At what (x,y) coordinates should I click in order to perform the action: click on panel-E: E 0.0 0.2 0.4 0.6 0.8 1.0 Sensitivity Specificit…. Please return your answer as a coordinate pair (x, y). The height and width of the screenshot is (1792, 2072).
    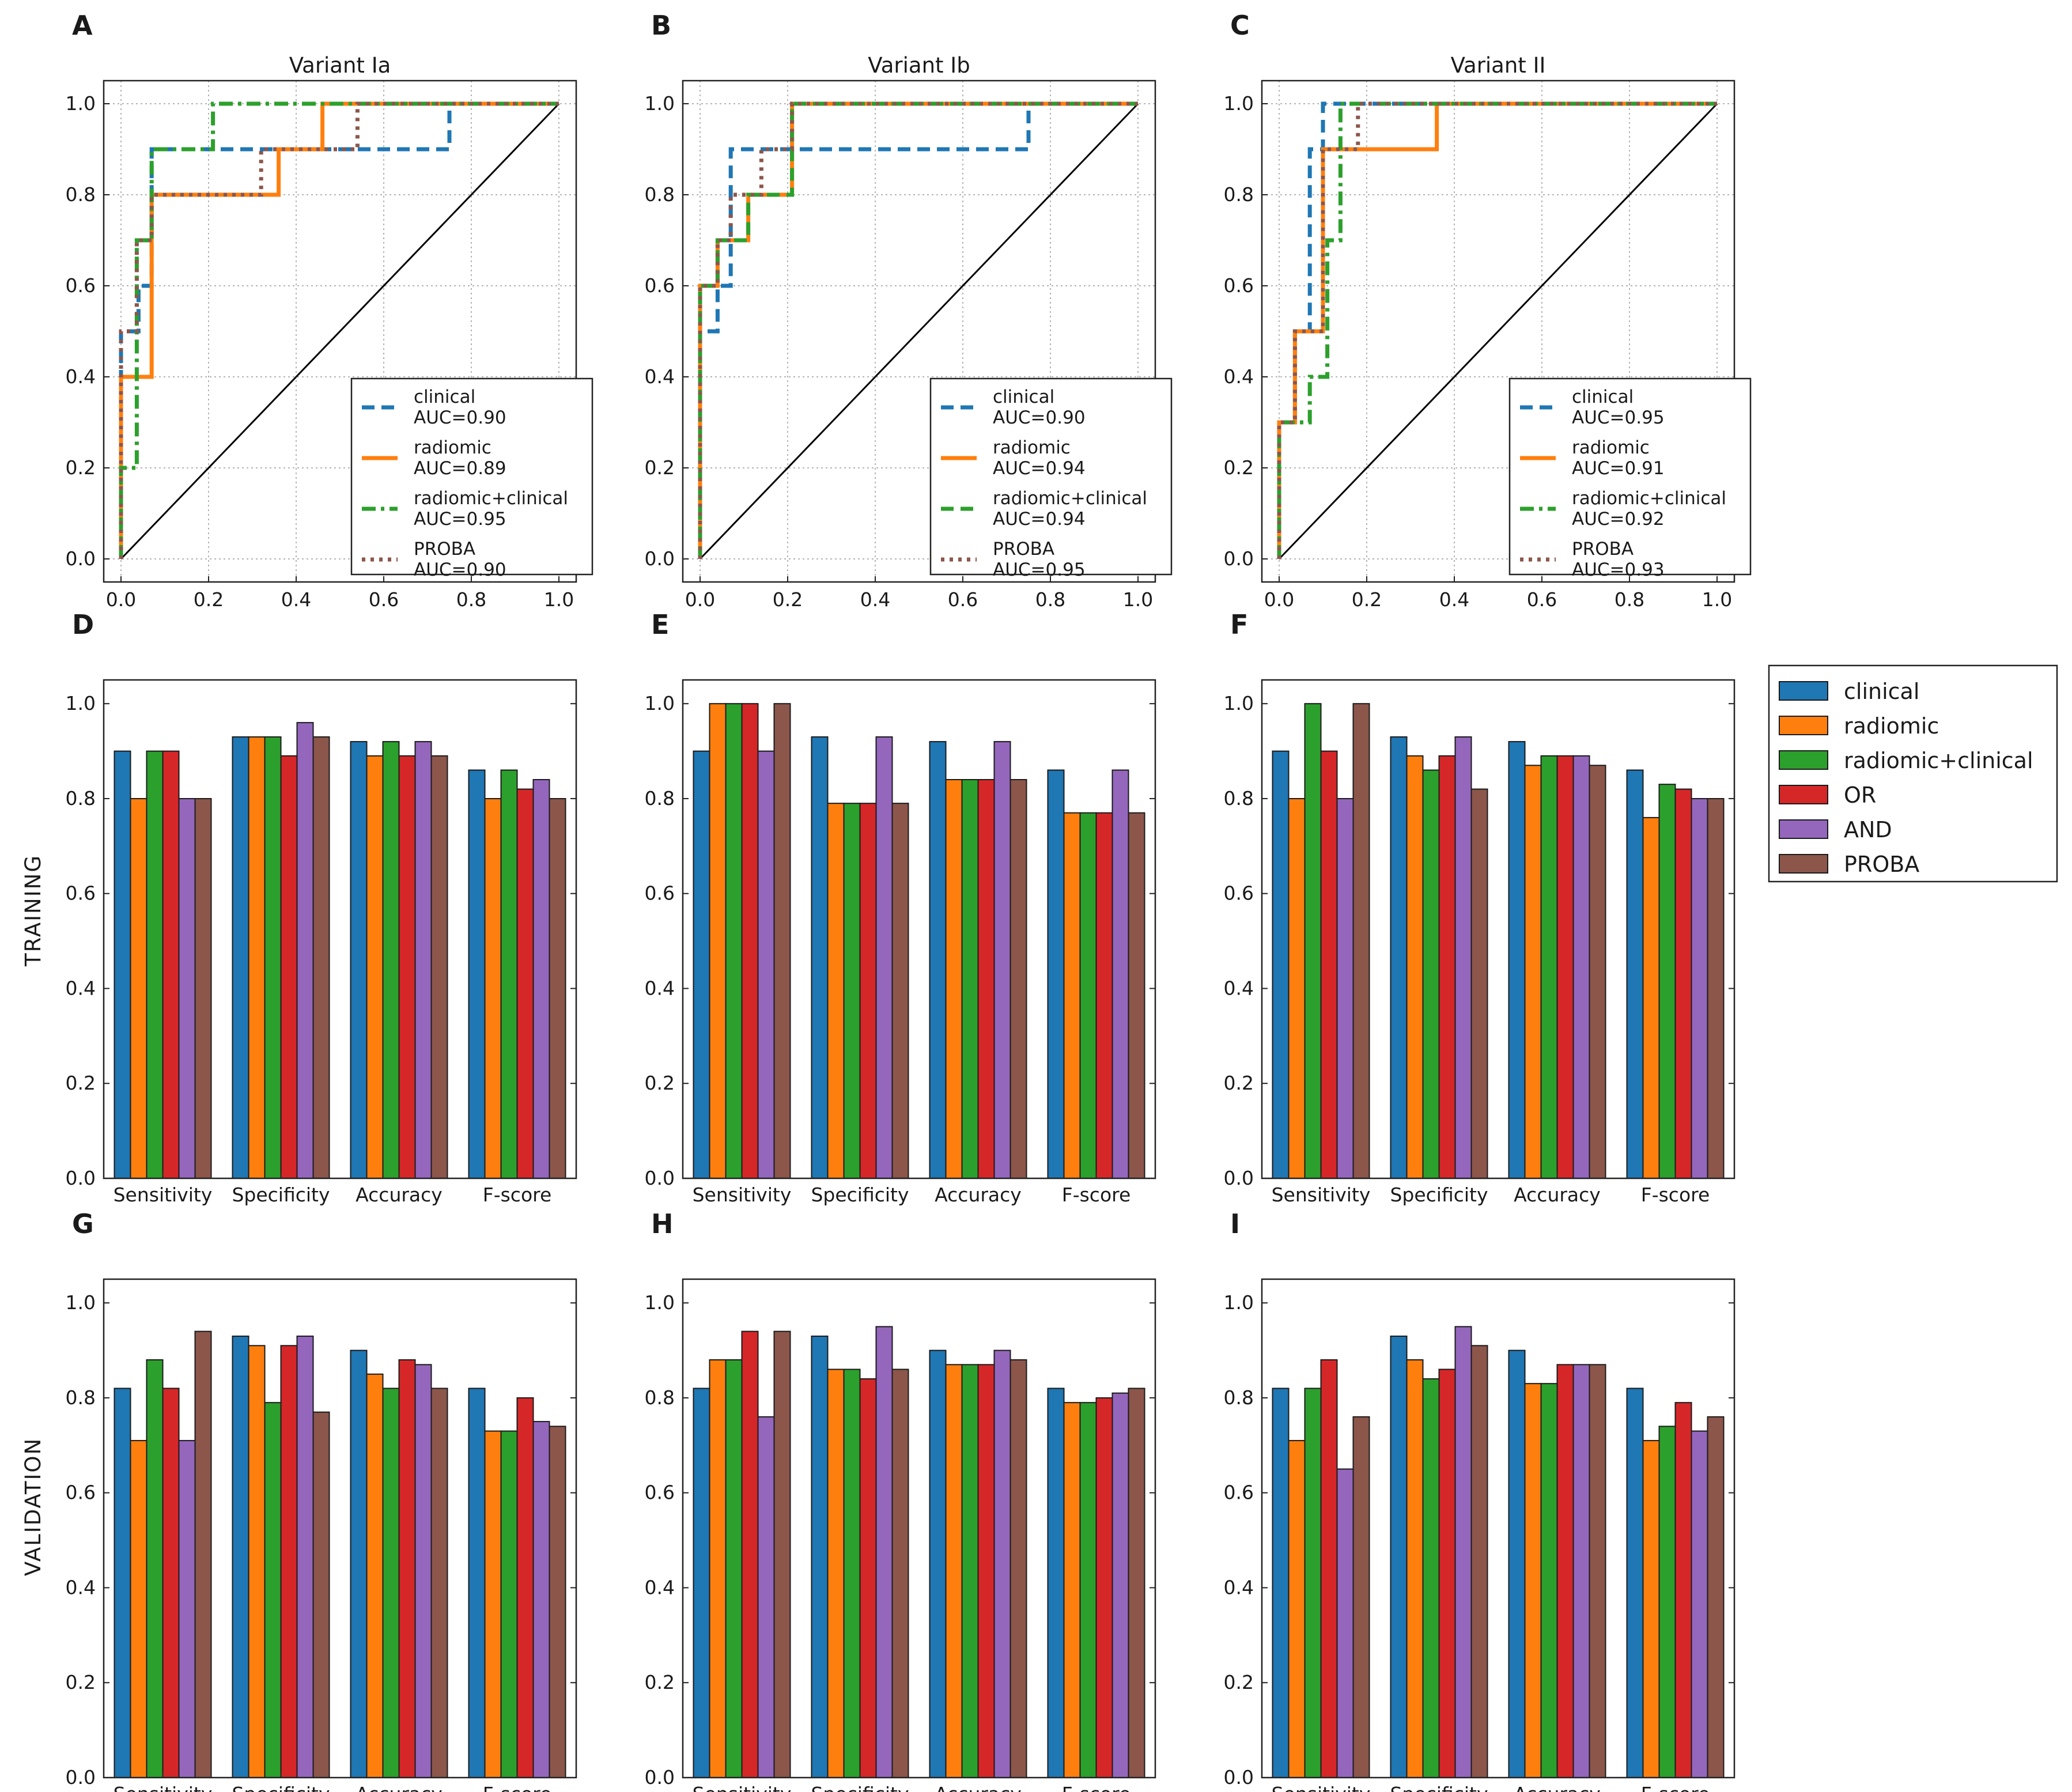
    Looking at the image, I should click on (900, 907).